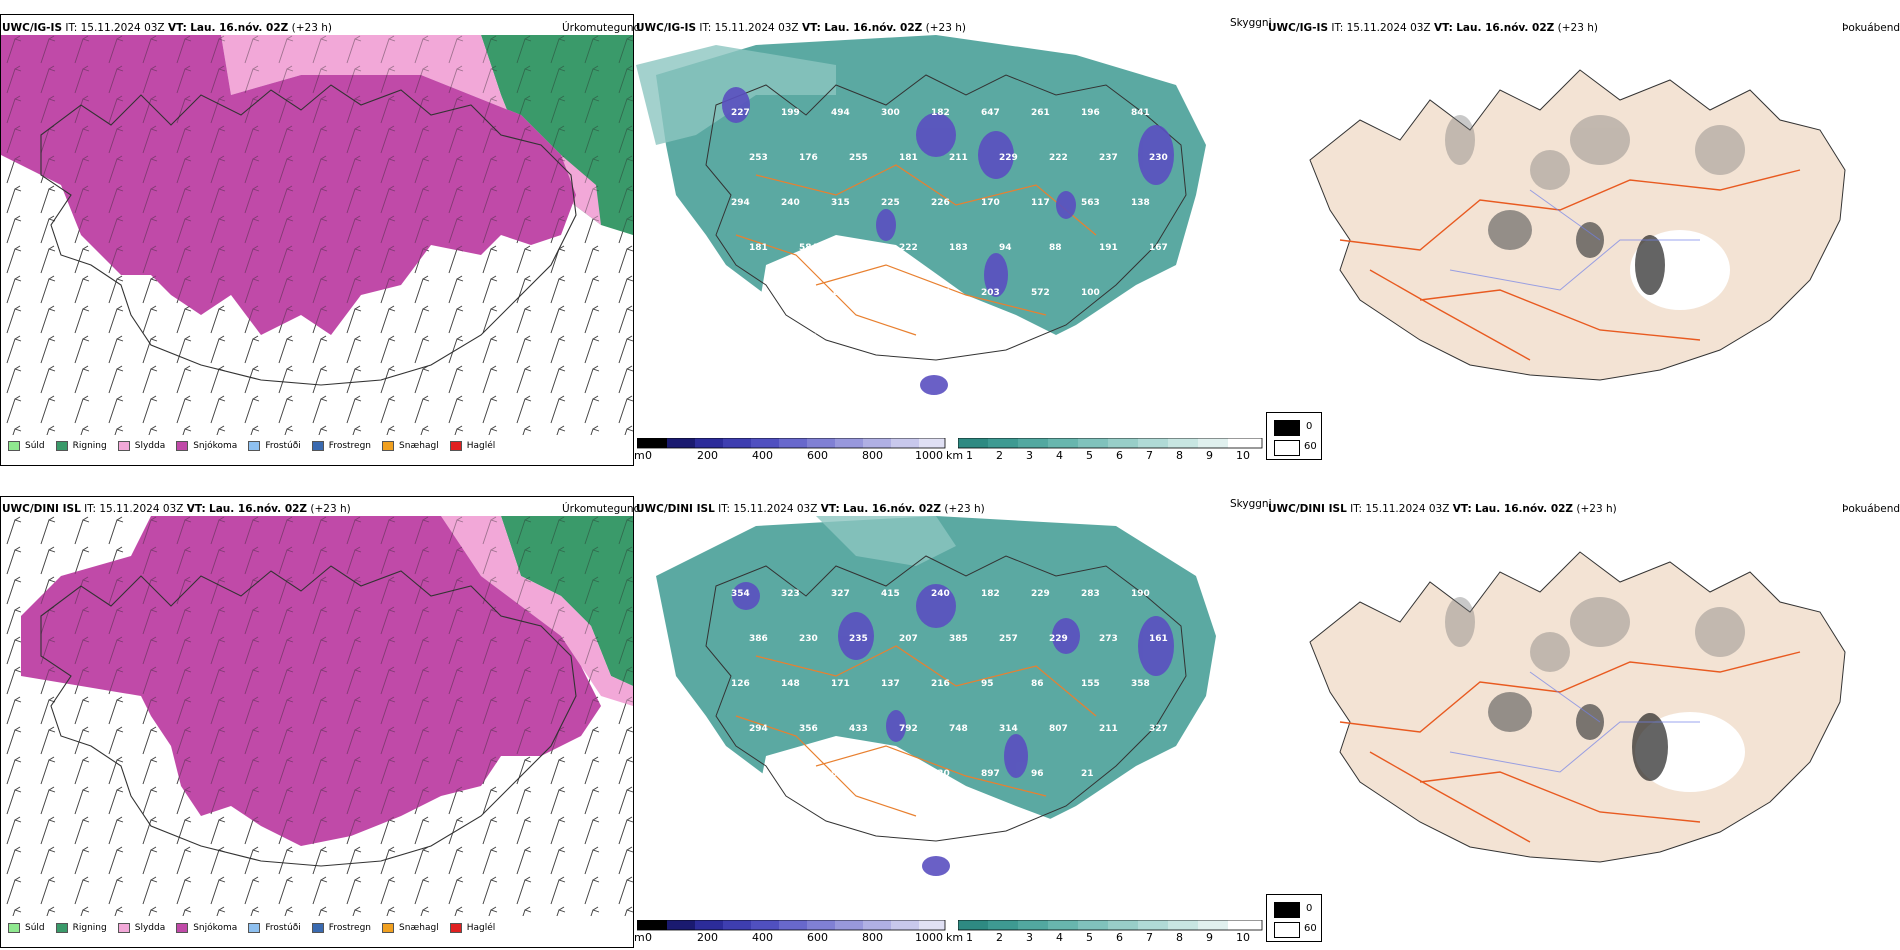 The image size is (1900, 950). What do you see at coordinates (1090, 684) in the screenshot?
I see `ceiling-value: 155` at bounding box center [1090, 684].